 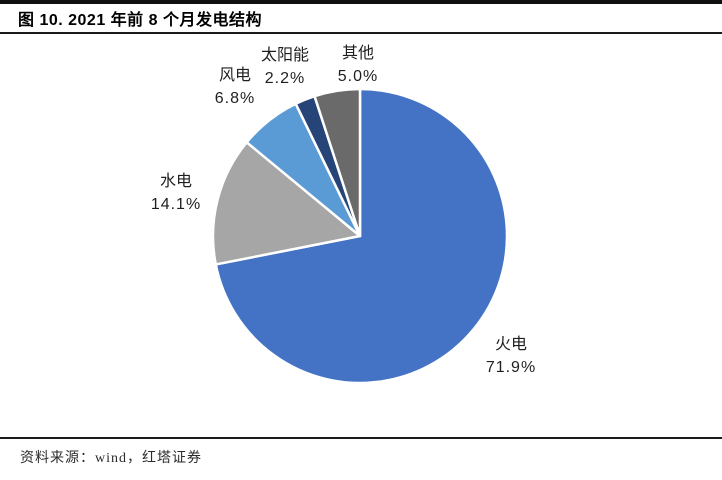 I want to click on pie-label-other: 其他 5.0%, so click(x=358, y=65).